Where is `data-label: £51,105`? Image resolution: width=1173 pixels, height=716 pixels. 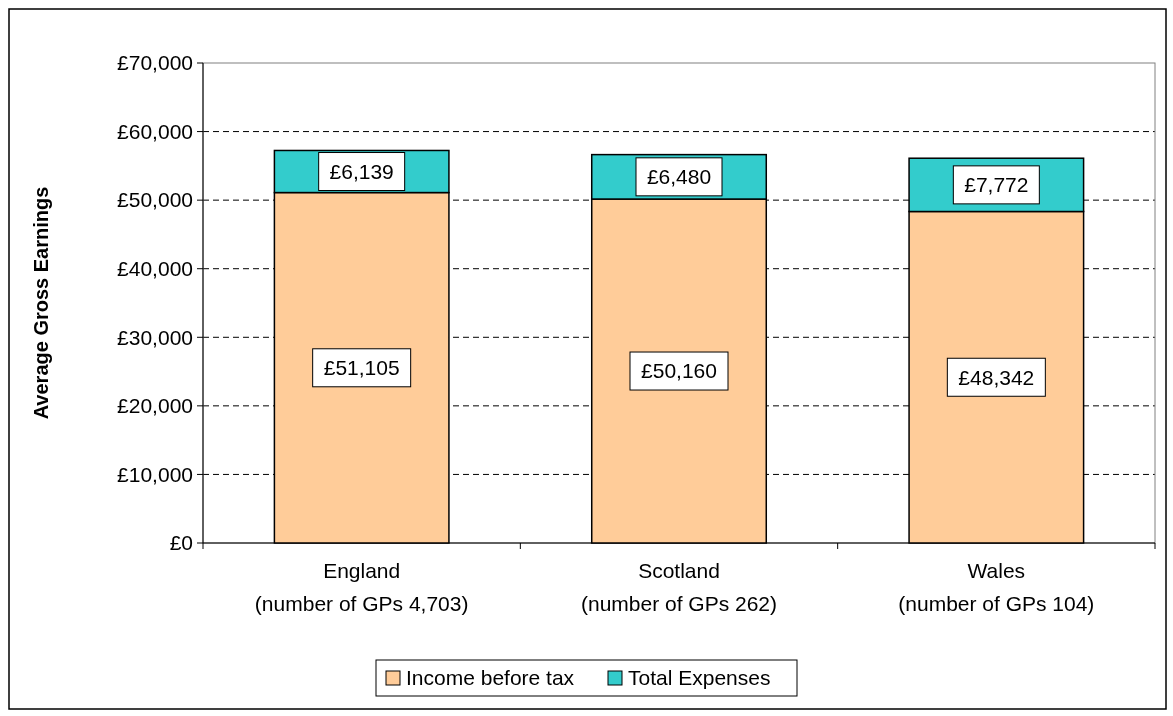 data-label: £51,105 is located at coordinates (361, 368).